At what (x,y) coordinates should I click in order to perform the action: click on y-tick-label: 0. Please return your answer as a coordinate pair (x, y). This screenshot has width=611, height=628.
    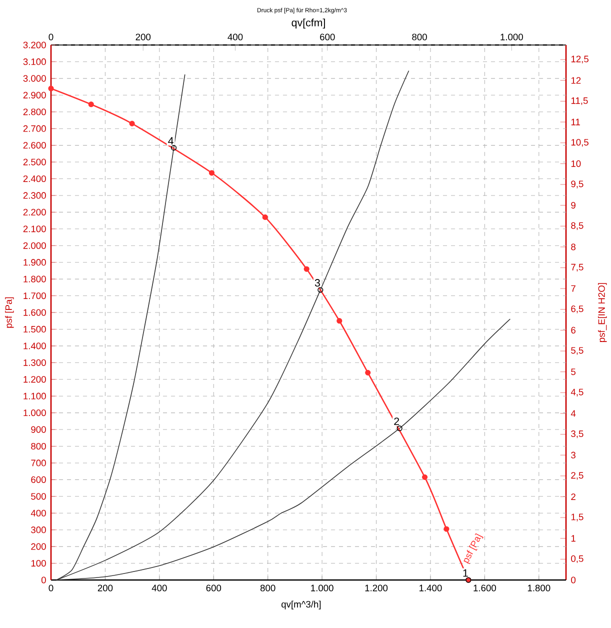
    Looking at the image, I should click on (43, 580).